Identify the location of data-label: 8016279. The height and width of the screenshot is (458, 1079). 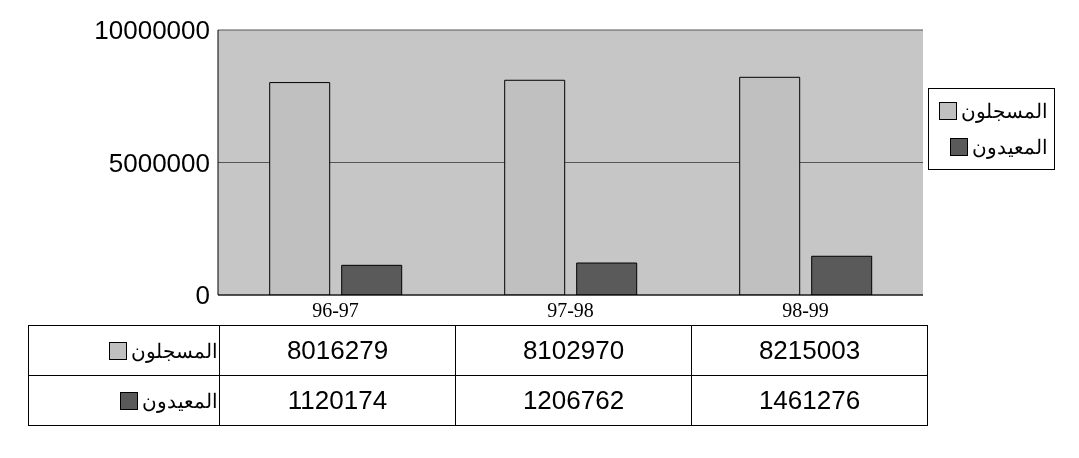
(337, 350).